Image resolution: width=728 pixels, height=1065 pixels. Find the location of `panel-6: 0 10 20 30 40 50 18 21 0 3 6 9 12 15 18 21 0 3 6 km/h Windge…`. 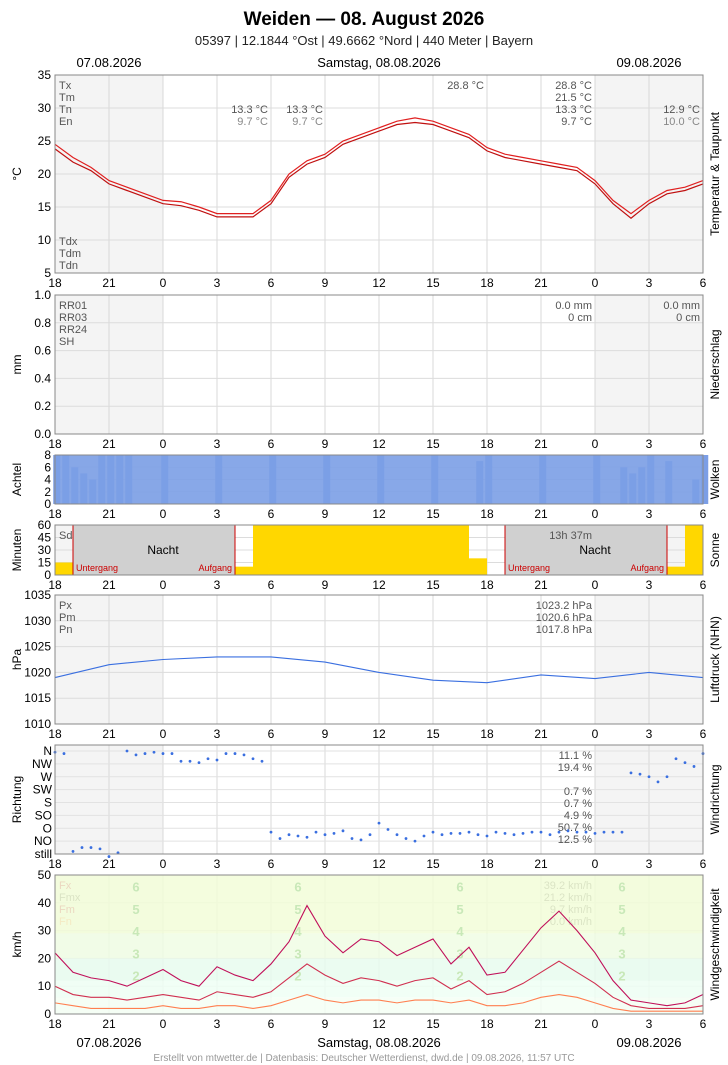

panel-6: 0 10 20 30 40 50 18 21 0 3 6 9 12 15 18 21 0 3 6 km/h Windge… is located at coordinates (366, 949).